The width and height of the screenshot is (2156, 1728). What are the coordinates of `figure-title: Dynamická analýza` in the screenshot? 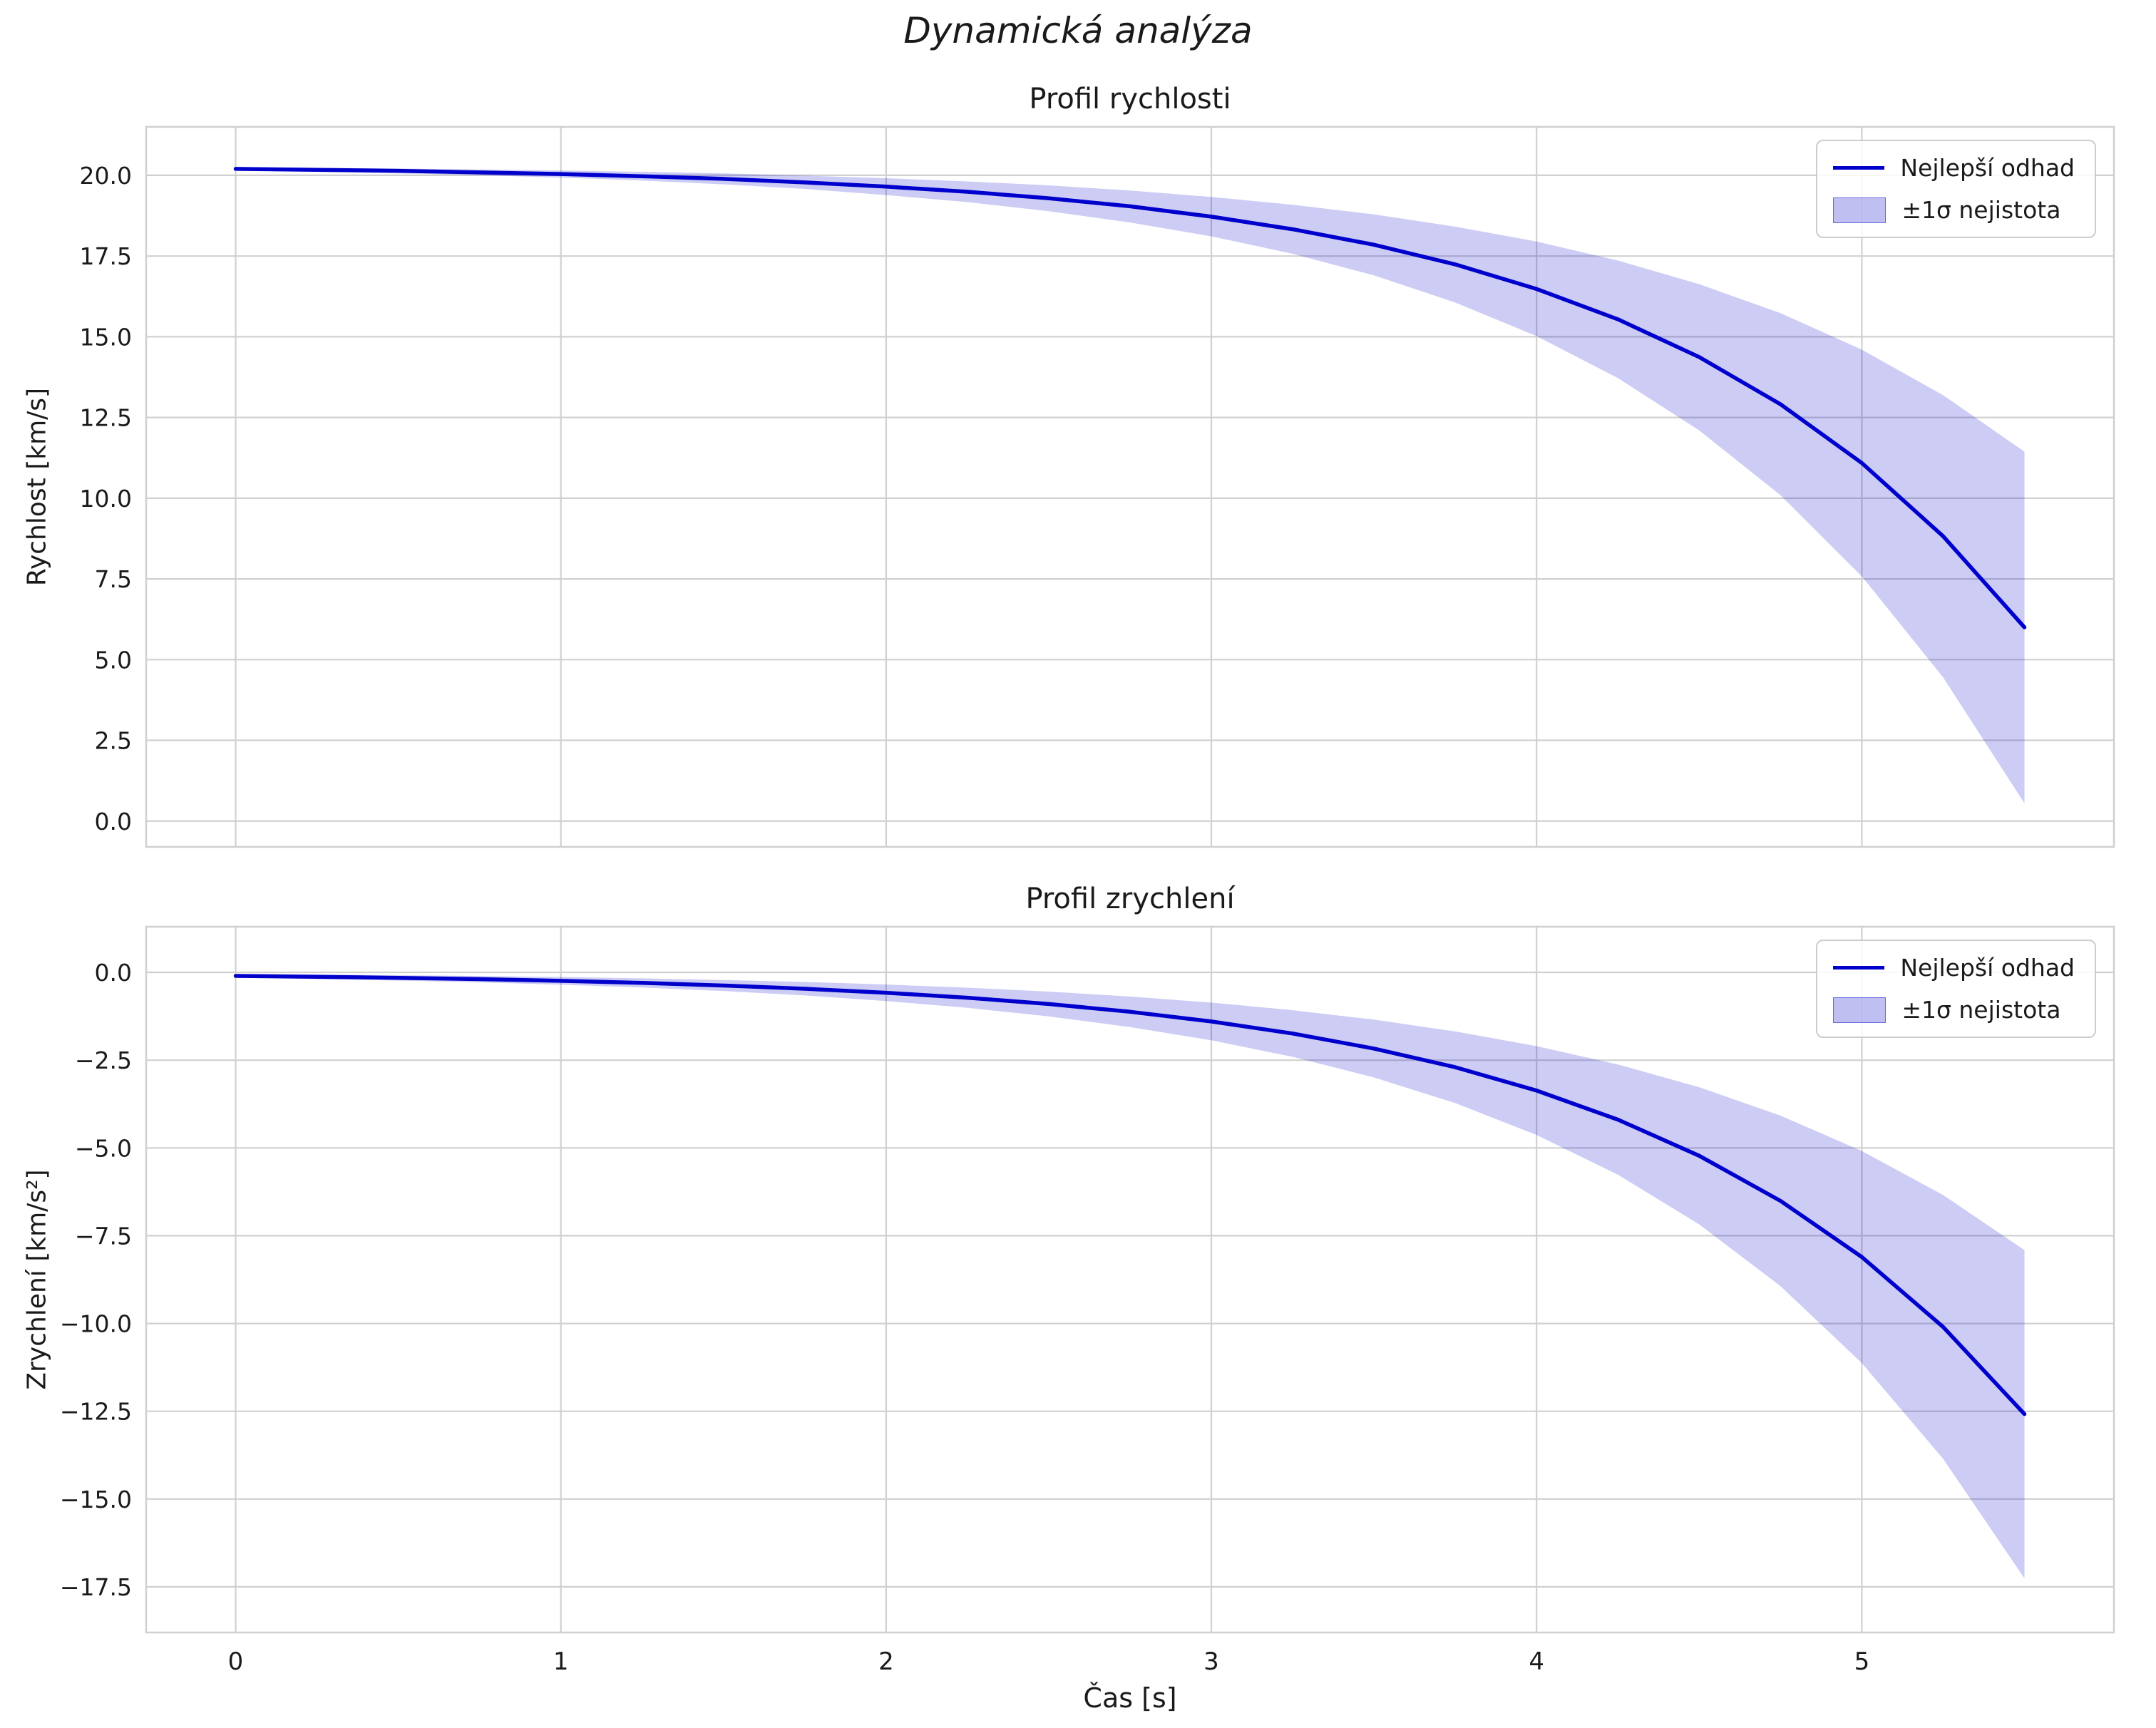 It's located at (1078, 30).